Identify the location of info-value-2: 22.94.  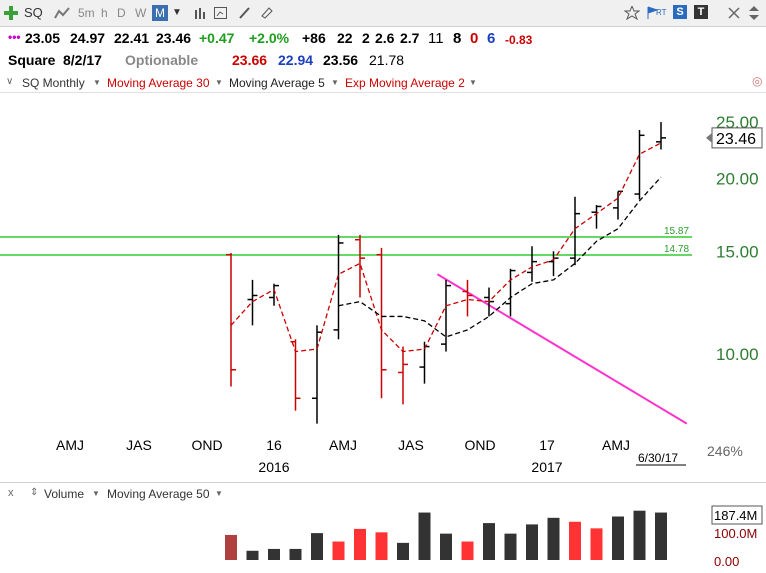
(296, 60).